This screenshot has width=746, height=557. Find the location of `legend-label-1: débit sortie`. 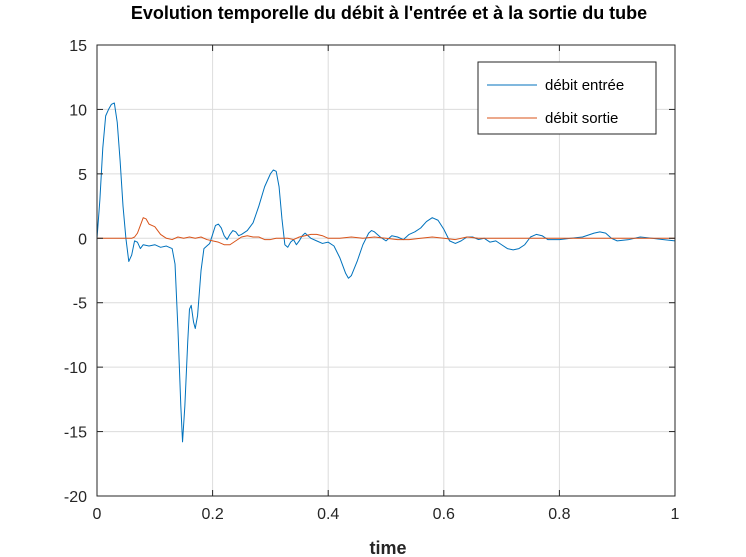

legend-label-1: débit sortie is located at coordinates (581, 118).